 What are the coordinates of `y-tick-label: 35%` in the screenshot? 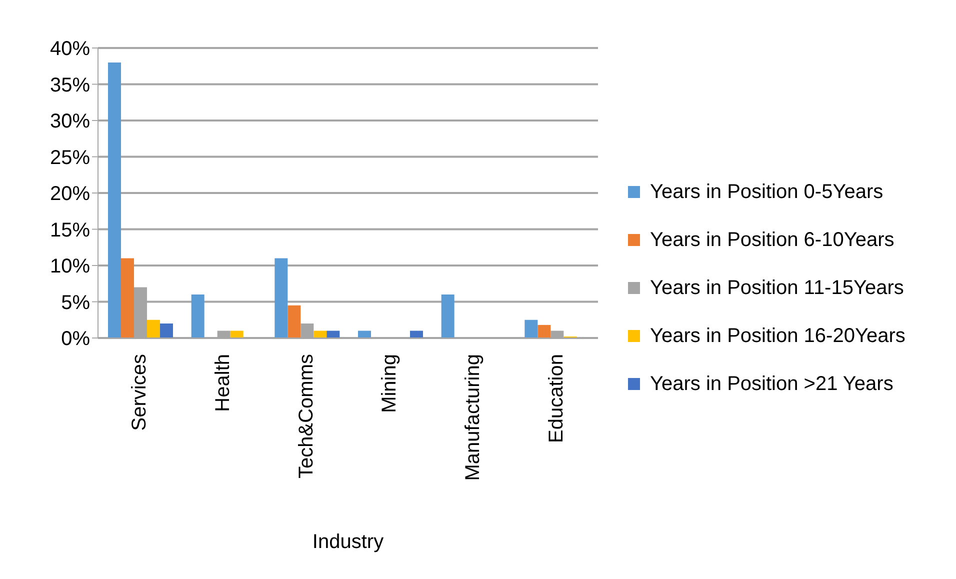 It's located at (70, 85).